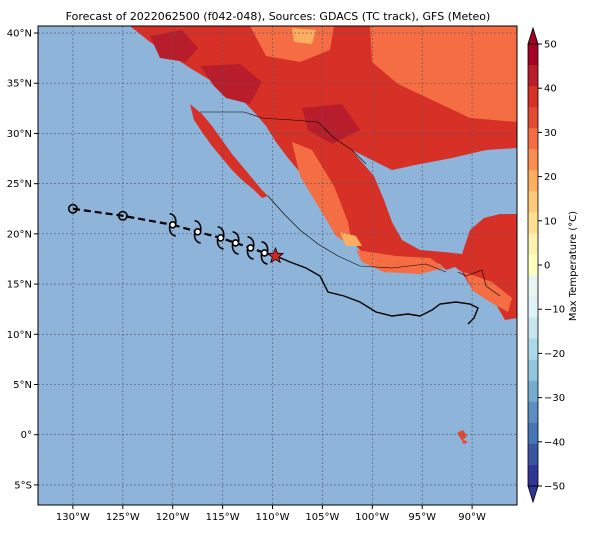 This screenshot has width=592, height=533. I want to click on colorbar-tick-label: 30, so click(550, 133).